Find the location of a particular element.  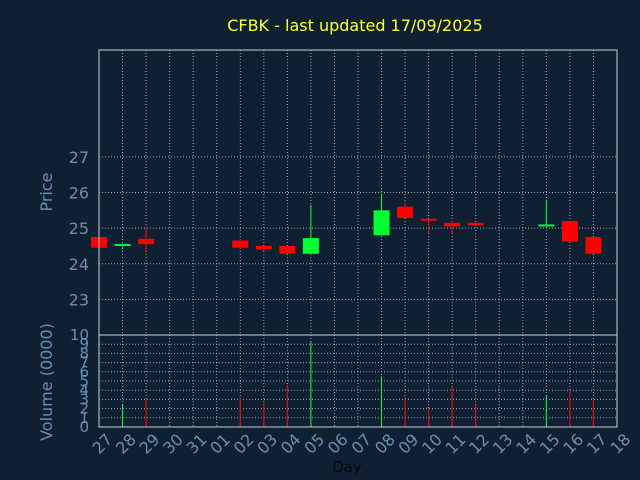

chart-title: CFBK - last updated 17/09/2025 is located at coordinates (355, 25).